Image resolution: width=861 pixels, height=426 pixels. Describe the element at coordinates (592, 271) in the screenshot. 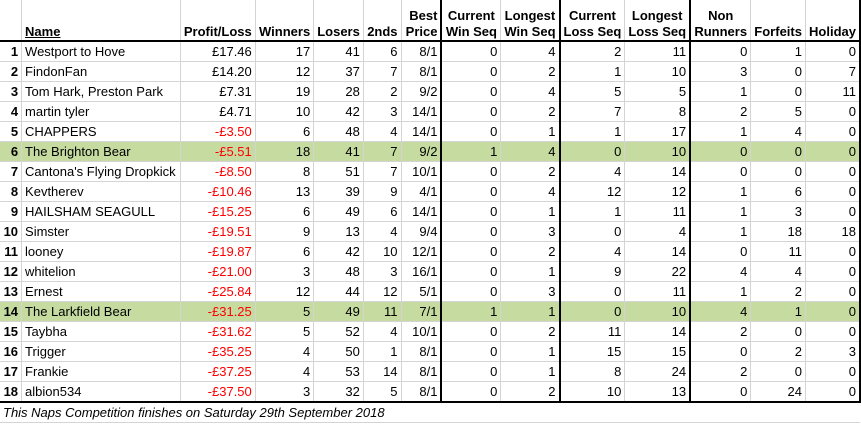

I see `current-loss-seq-cell: 9` at that location.